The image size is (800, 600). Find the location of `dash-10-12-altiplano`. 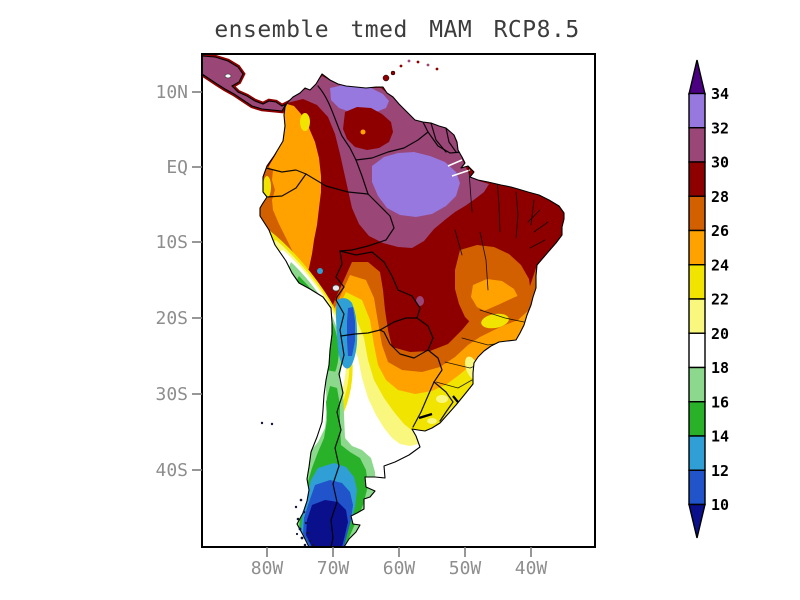

dash-10-12-altiplano is located at coordinates (351, 331).